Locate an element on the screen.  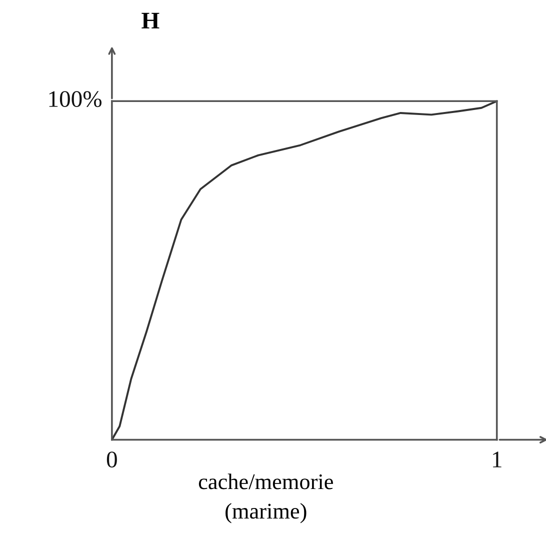
text: 100% is located at coordinates (75, 99).